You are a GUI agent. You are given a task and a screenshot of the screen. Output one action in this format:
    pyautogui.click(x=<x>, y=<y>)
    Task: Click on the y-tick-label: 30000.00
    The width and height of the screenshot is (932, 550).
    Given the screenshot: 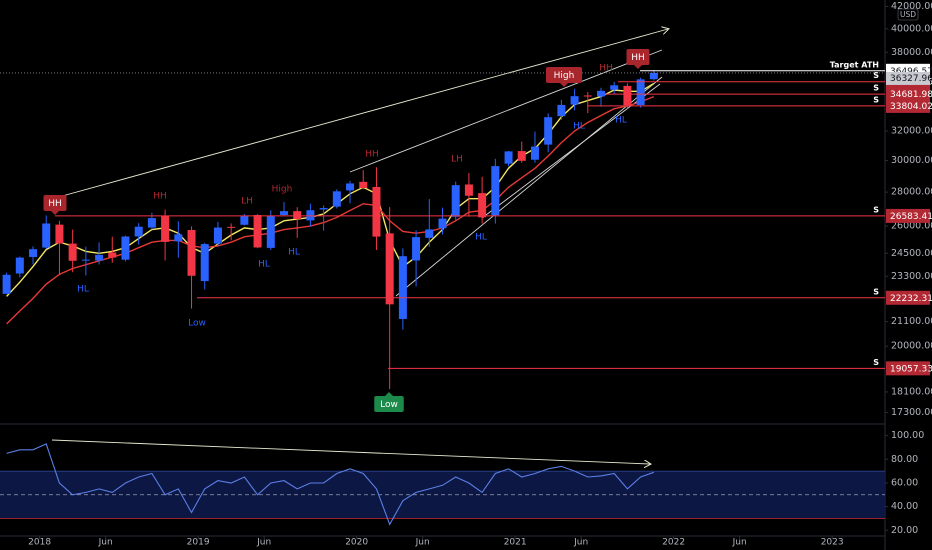 What is the action you would take?
    pyautogui.click(x=911, y=160)
    